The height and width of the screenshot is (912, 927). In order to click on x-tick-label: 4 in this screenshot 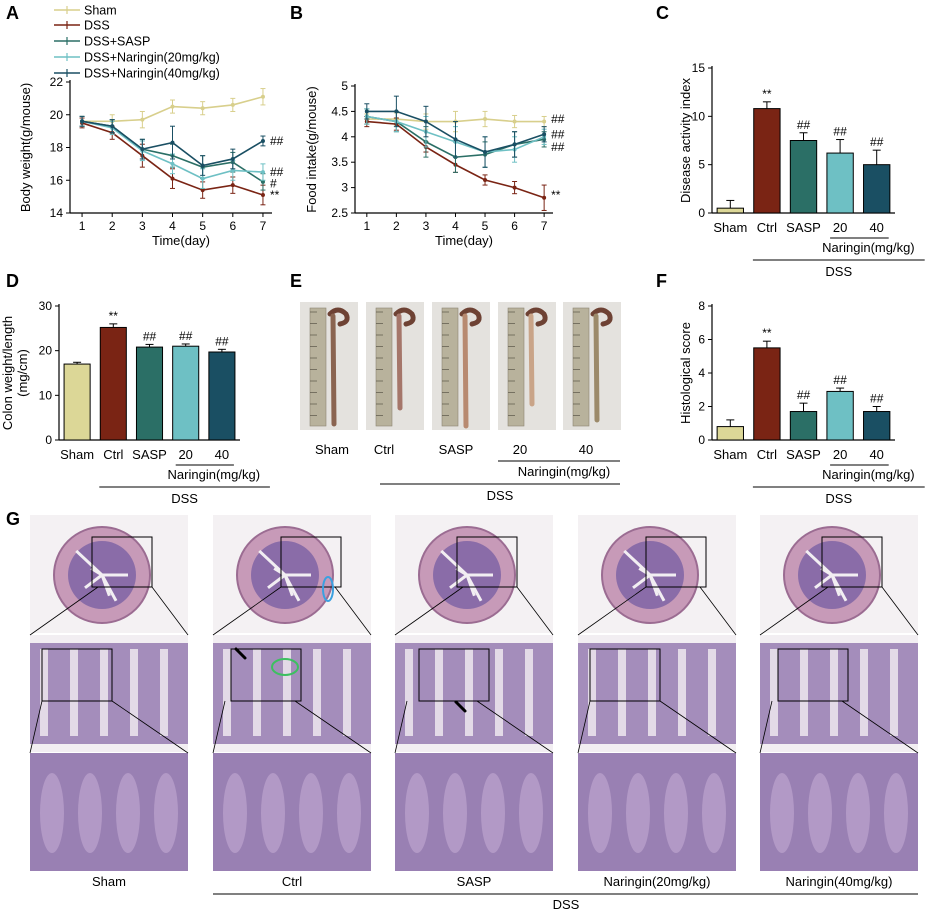, I will do `click(172, 226)`.